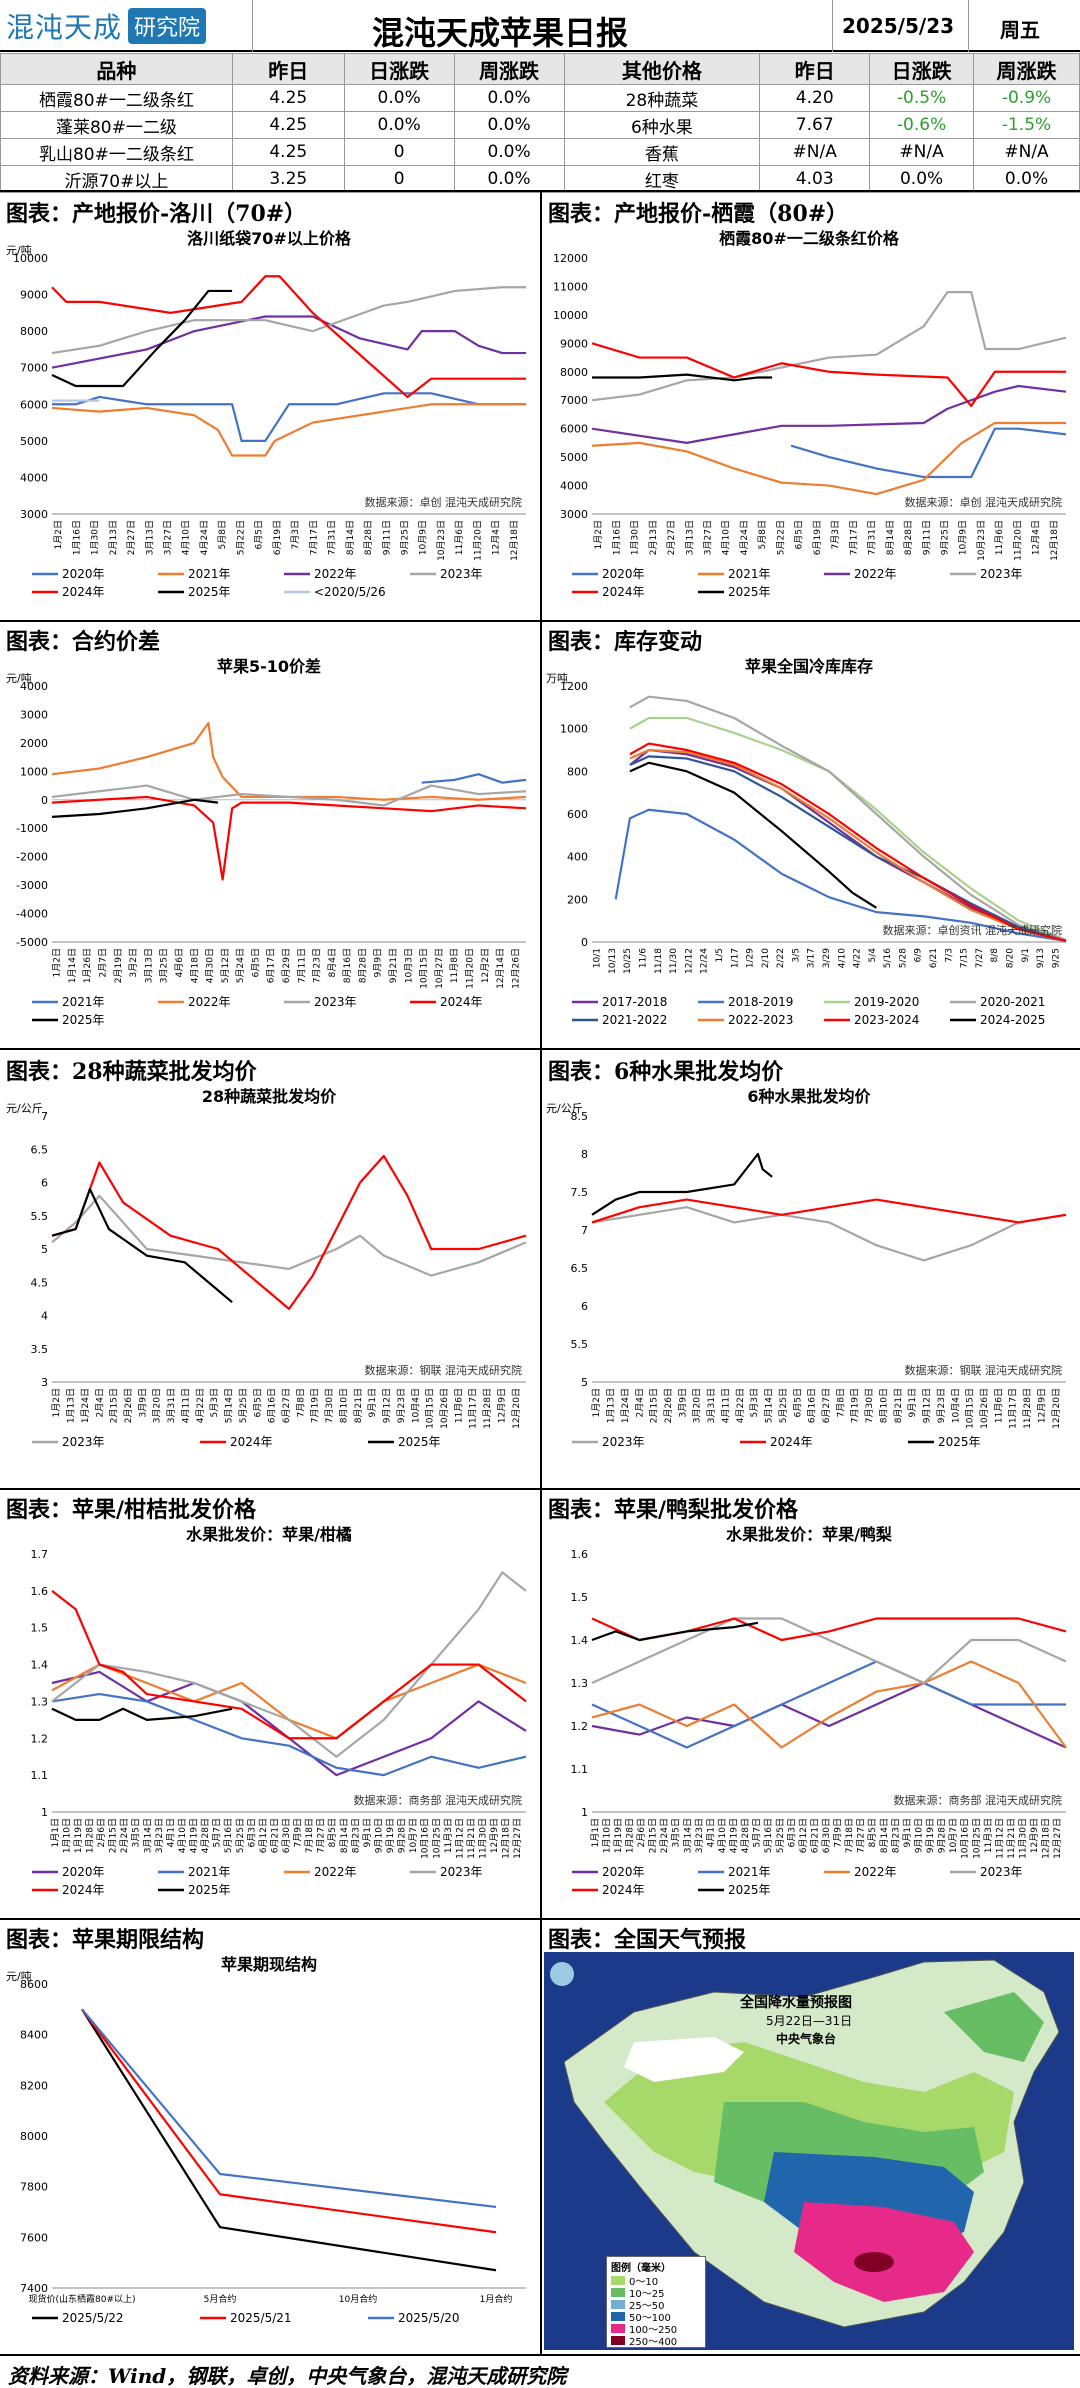 The image size is (1080, 2388). Describe the element at coordinates (58, 534) in the screenshot. I see `x-tick-label: 1月2日` at that location.